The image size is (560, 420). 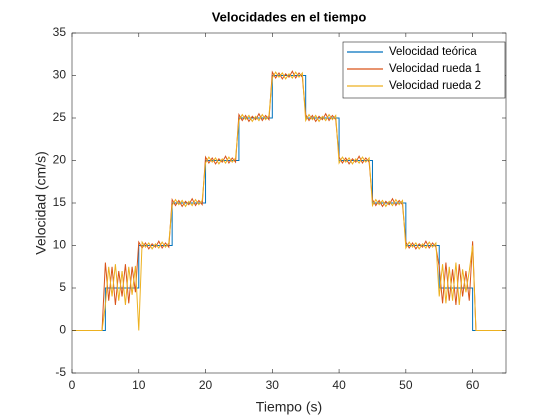 I want to click on y-tick-label: 15, so click(x=60, y=202).